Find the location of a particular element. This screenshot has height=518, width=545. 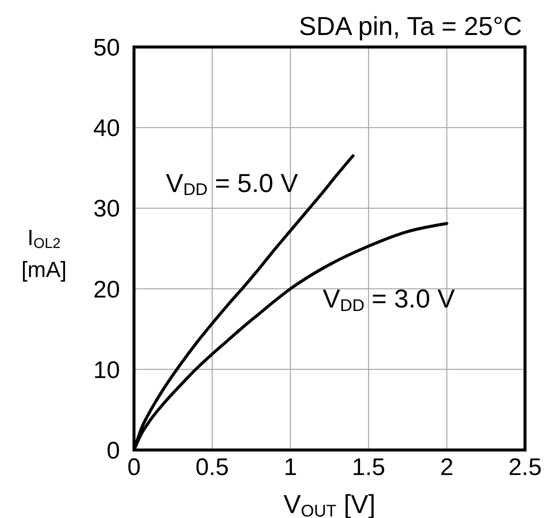

y-tick-label: 40 is located at coordinates (106, 128).